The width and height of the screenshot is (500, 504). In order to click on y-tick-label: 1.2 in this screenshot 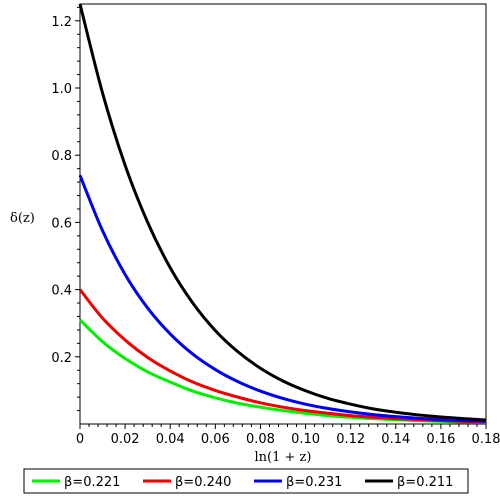, I will do `click(61, 22)`.